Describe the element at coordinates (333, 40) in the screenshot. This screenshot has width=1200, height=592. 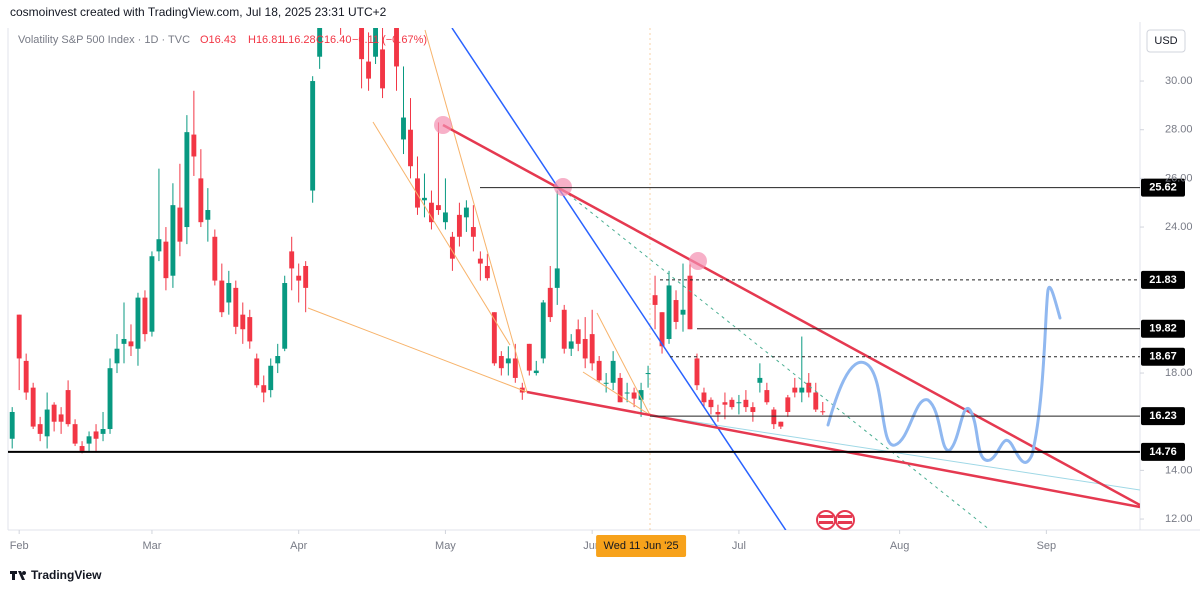
I see `legend-close: C16.40` at that location.